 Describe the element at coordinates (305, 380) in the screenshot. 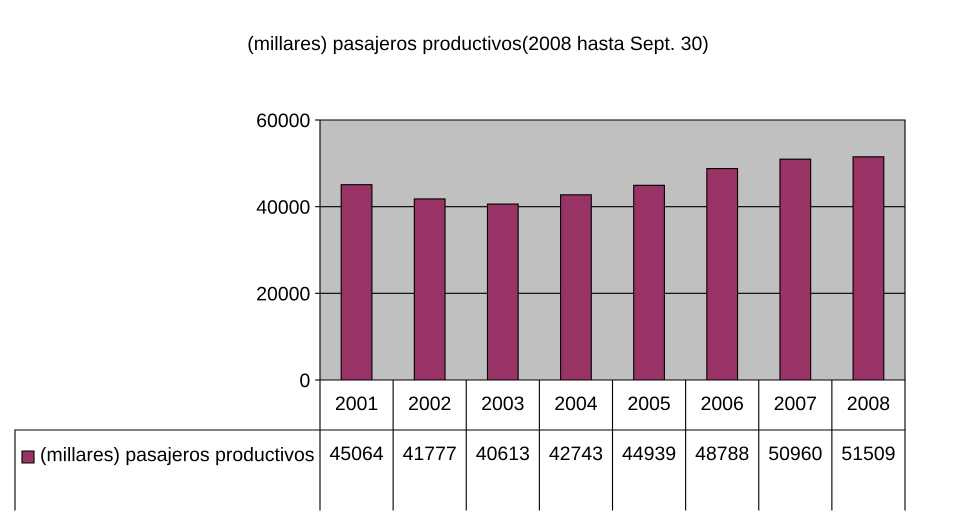

I see `y-tick-label: 0` at that location.